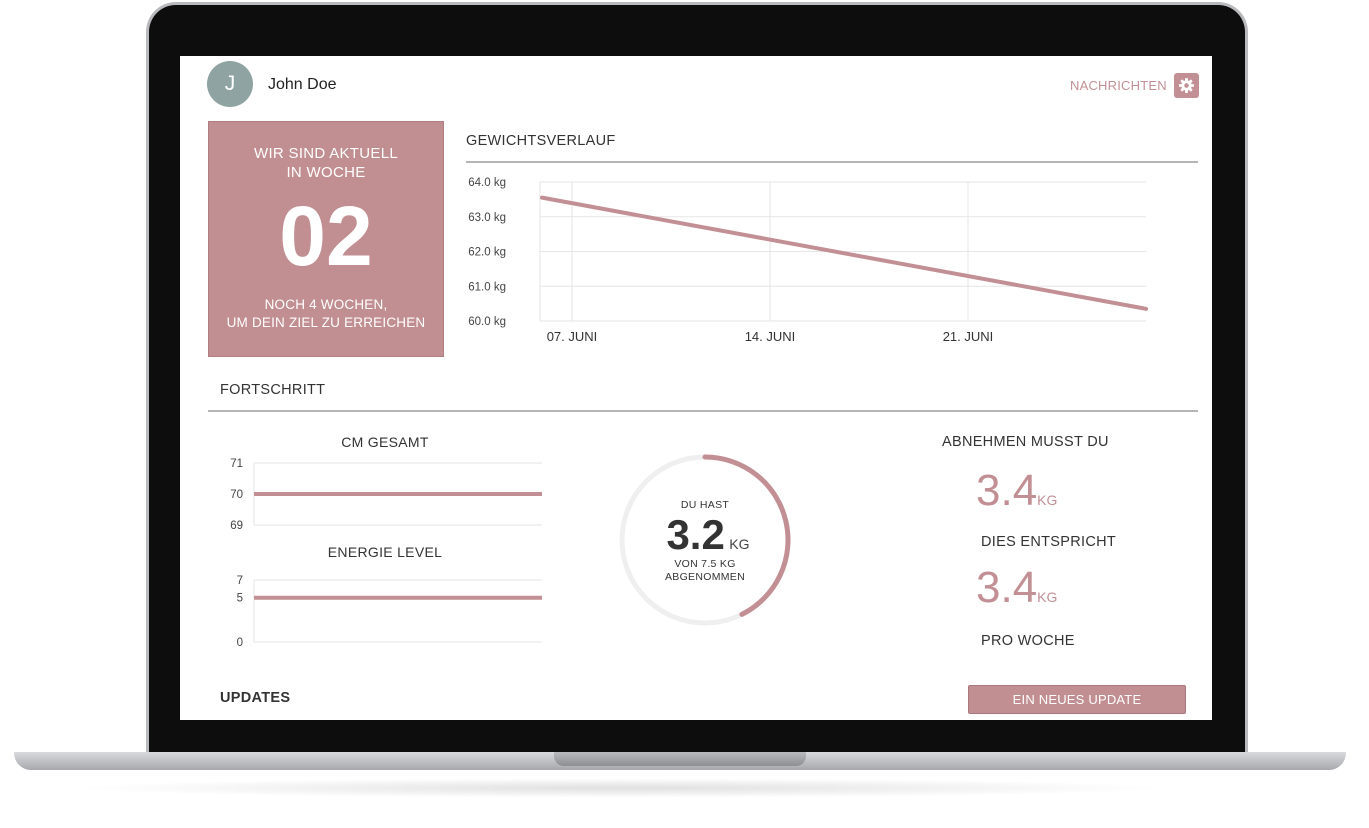 The height and width of the screenshot is (828, 1369). What do you see at coordinates (240, 581) in the screenshot?
I see `energy-level-y-tick: 7` at bounding box center [240, 581].